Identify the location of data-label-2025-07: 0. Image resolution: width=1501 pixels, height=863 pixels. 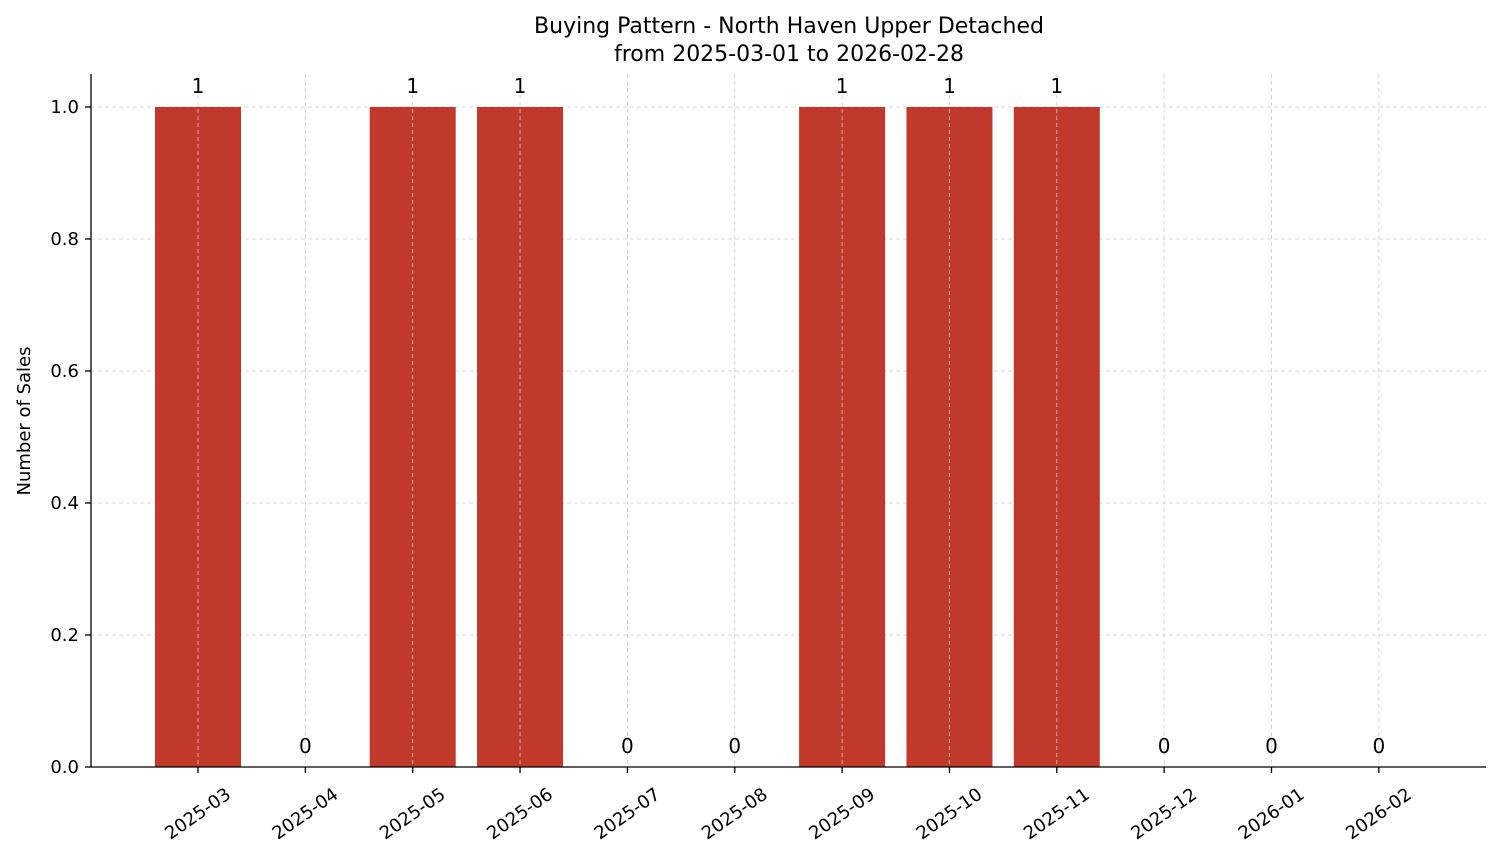
(627, 746).